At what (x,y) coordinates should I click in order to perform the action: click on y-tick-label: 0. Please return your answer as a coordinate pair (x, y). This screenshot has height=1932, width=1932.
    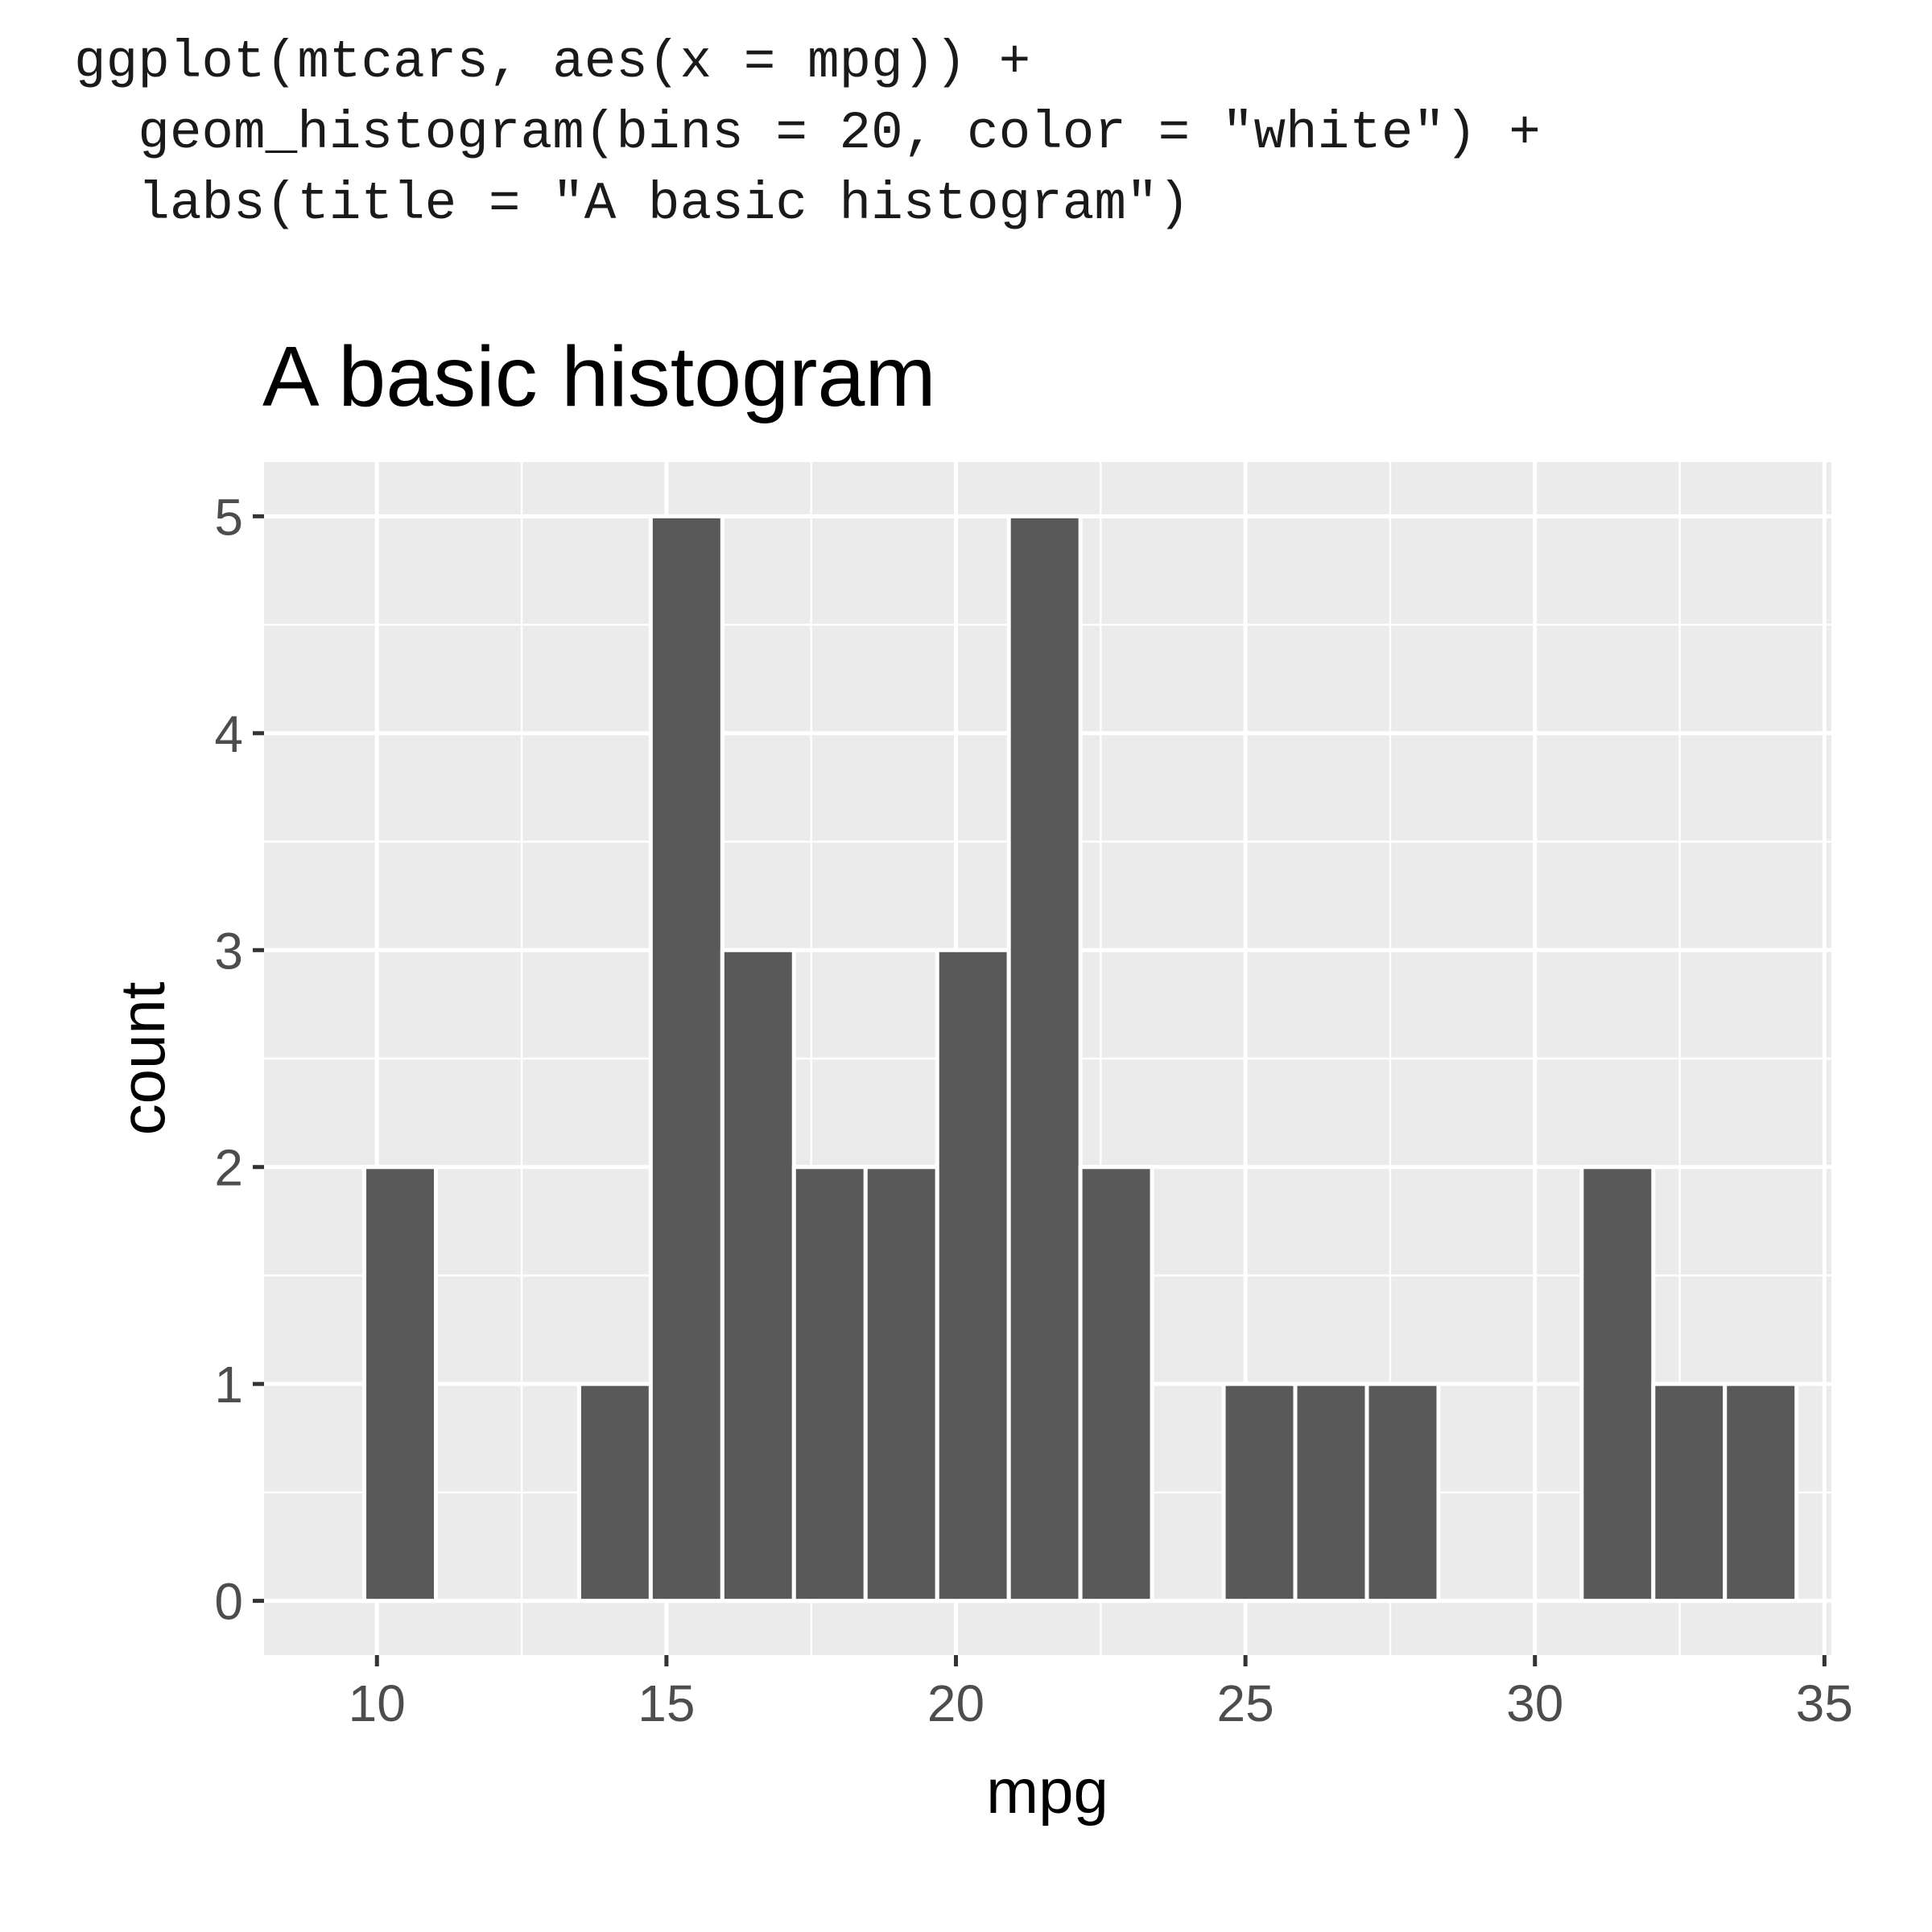
    Looking at the image, I should click on (228, 1602).